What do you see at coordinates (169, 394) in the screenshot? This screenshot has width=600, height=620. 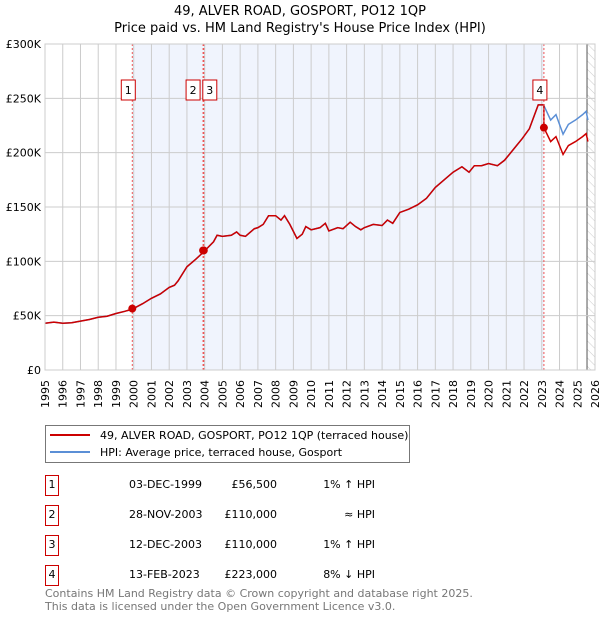 I see `x-tick-label: 2002` at bounding box center [169, 394].